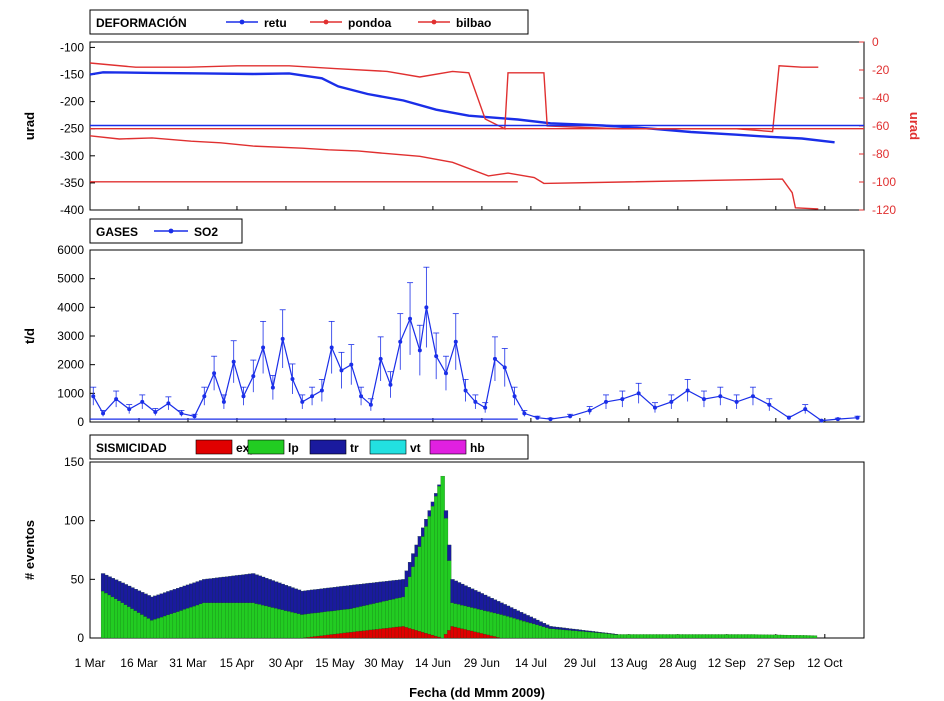 The height and width of the screenshot is (701, 944). I want to click on y-tick-label: -300, so click(72, 156).